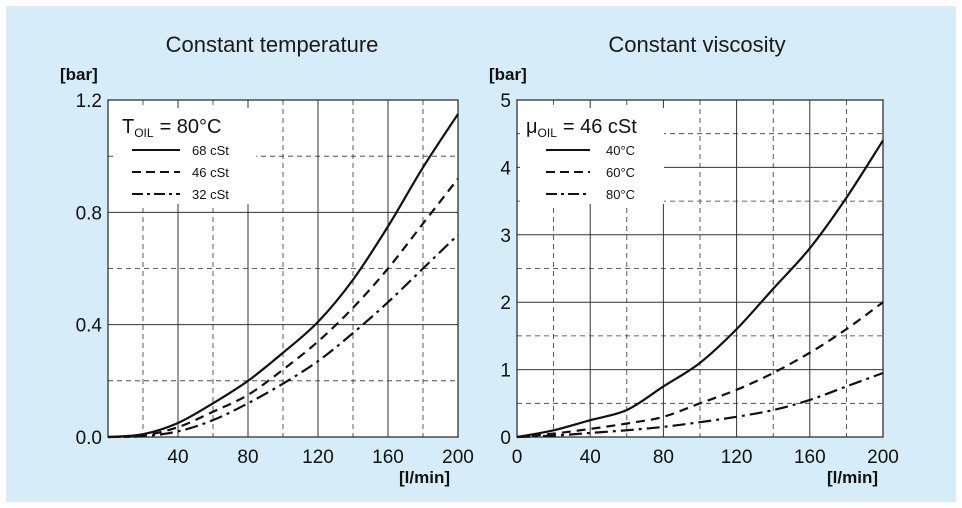 This screenshot has width=962, height=508. What do you see at coordinates (272, 44) in the screenshot?
I see `chart-title: Constant temperature` at bounding box center [272, 44].